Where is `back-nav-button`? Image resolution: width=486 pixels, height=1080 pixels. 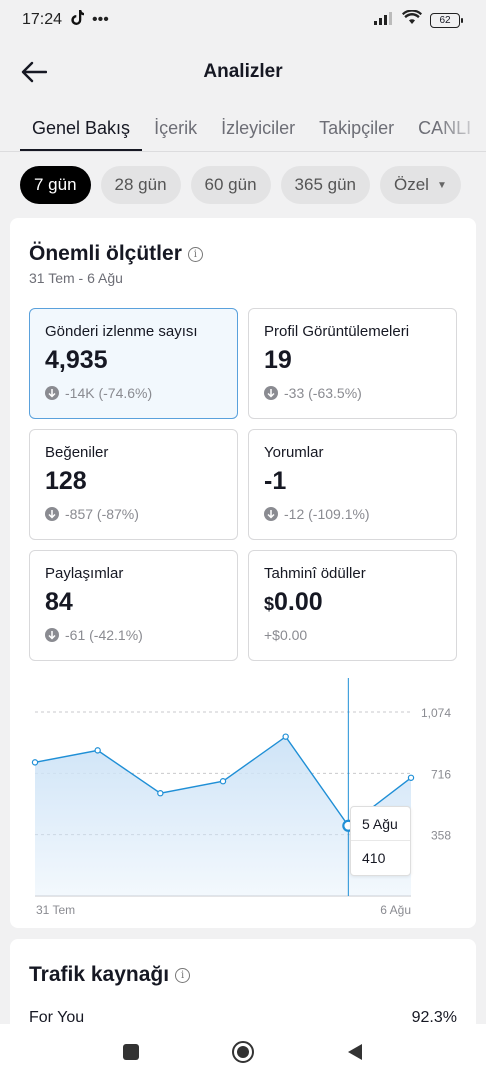 back-nav-button is located at coordinates (355, 1052).